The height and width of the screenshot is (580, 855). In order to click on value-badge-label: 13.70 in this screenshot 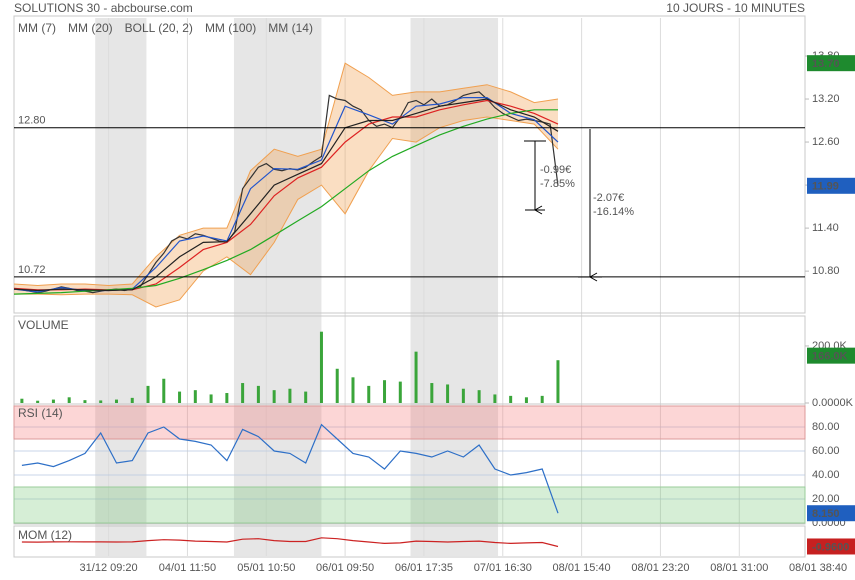, I will do `click(826, 64)`.